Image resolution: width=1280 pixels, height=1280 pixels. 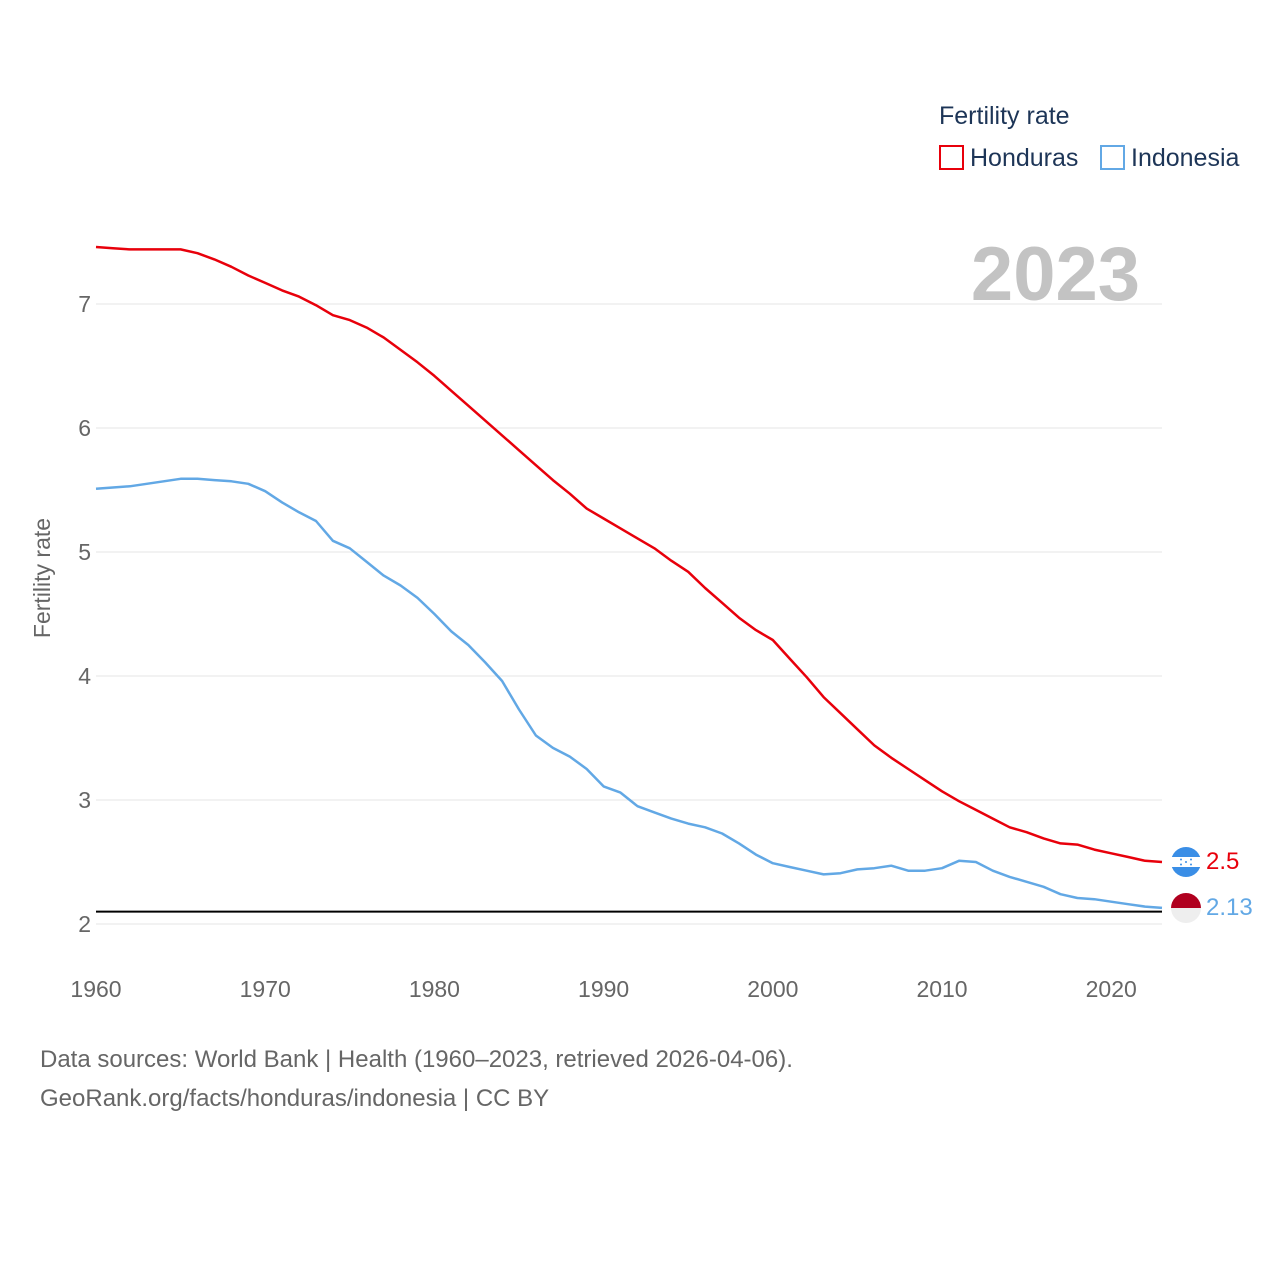 What do you see at coordinates (1024, 158) in the screenshot?
I see `legend-label-honduras: Honduras` at bounding box center [1024, 158].